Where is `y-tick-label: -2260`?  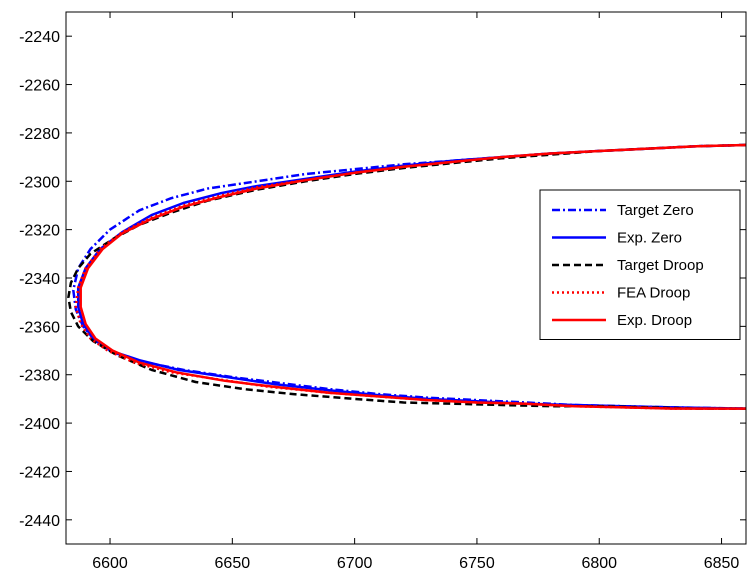 y-tick-label: -2260 is located at coordinates (39, 86).